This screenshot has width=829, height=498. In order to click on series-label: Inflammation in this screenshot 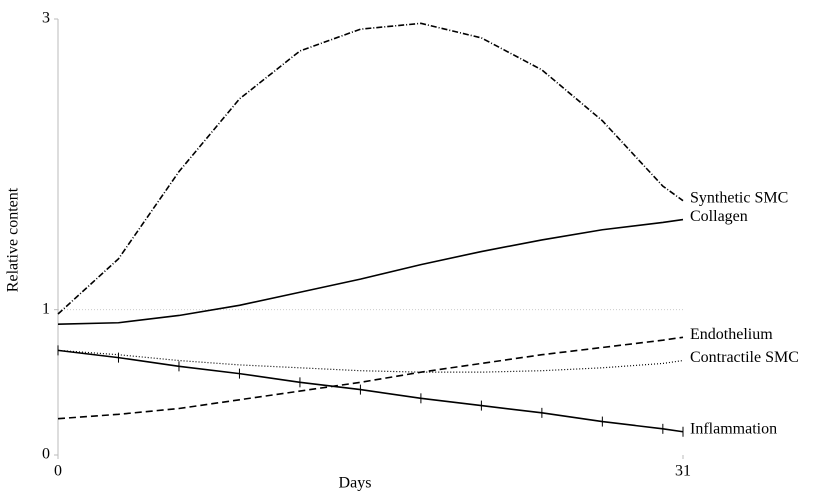, I will do `click(733, 428)`.